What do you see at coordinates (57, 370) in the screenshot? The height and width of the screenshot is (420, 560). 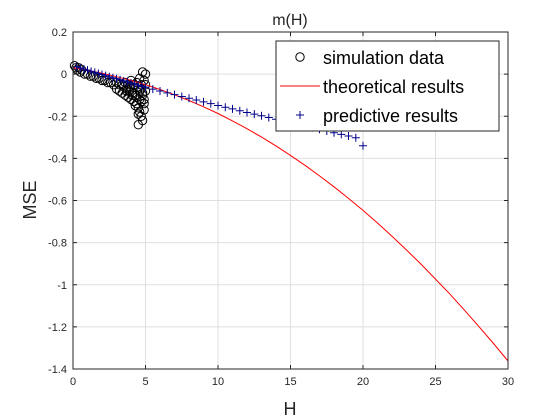 I see `y-tick-label: -1.4` at bounding box center [57, 370].